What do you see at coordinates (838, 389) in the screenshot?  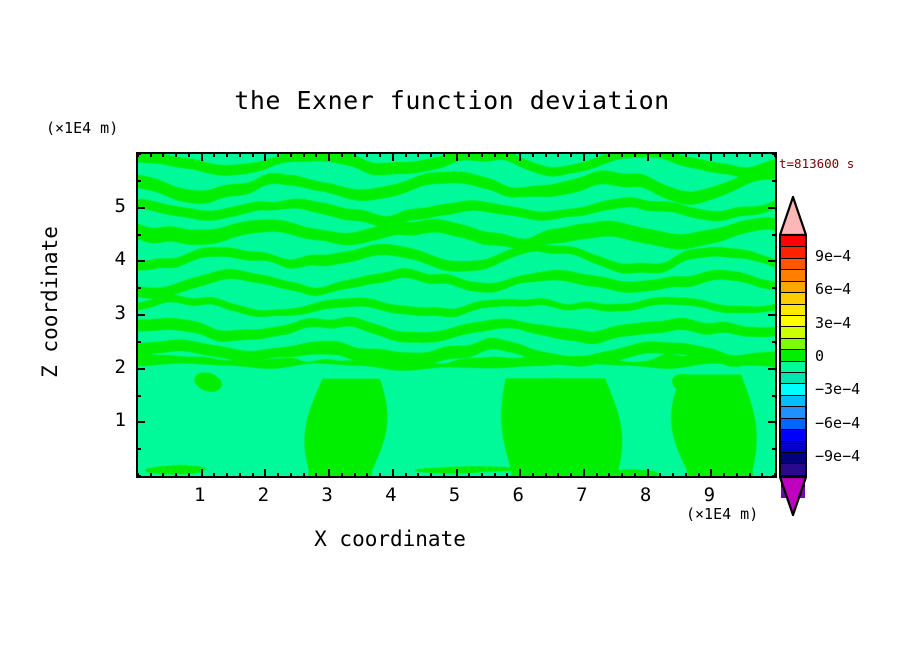 I see `colorbar-tick-label: −3e−4` at bounding box center [838, 389].